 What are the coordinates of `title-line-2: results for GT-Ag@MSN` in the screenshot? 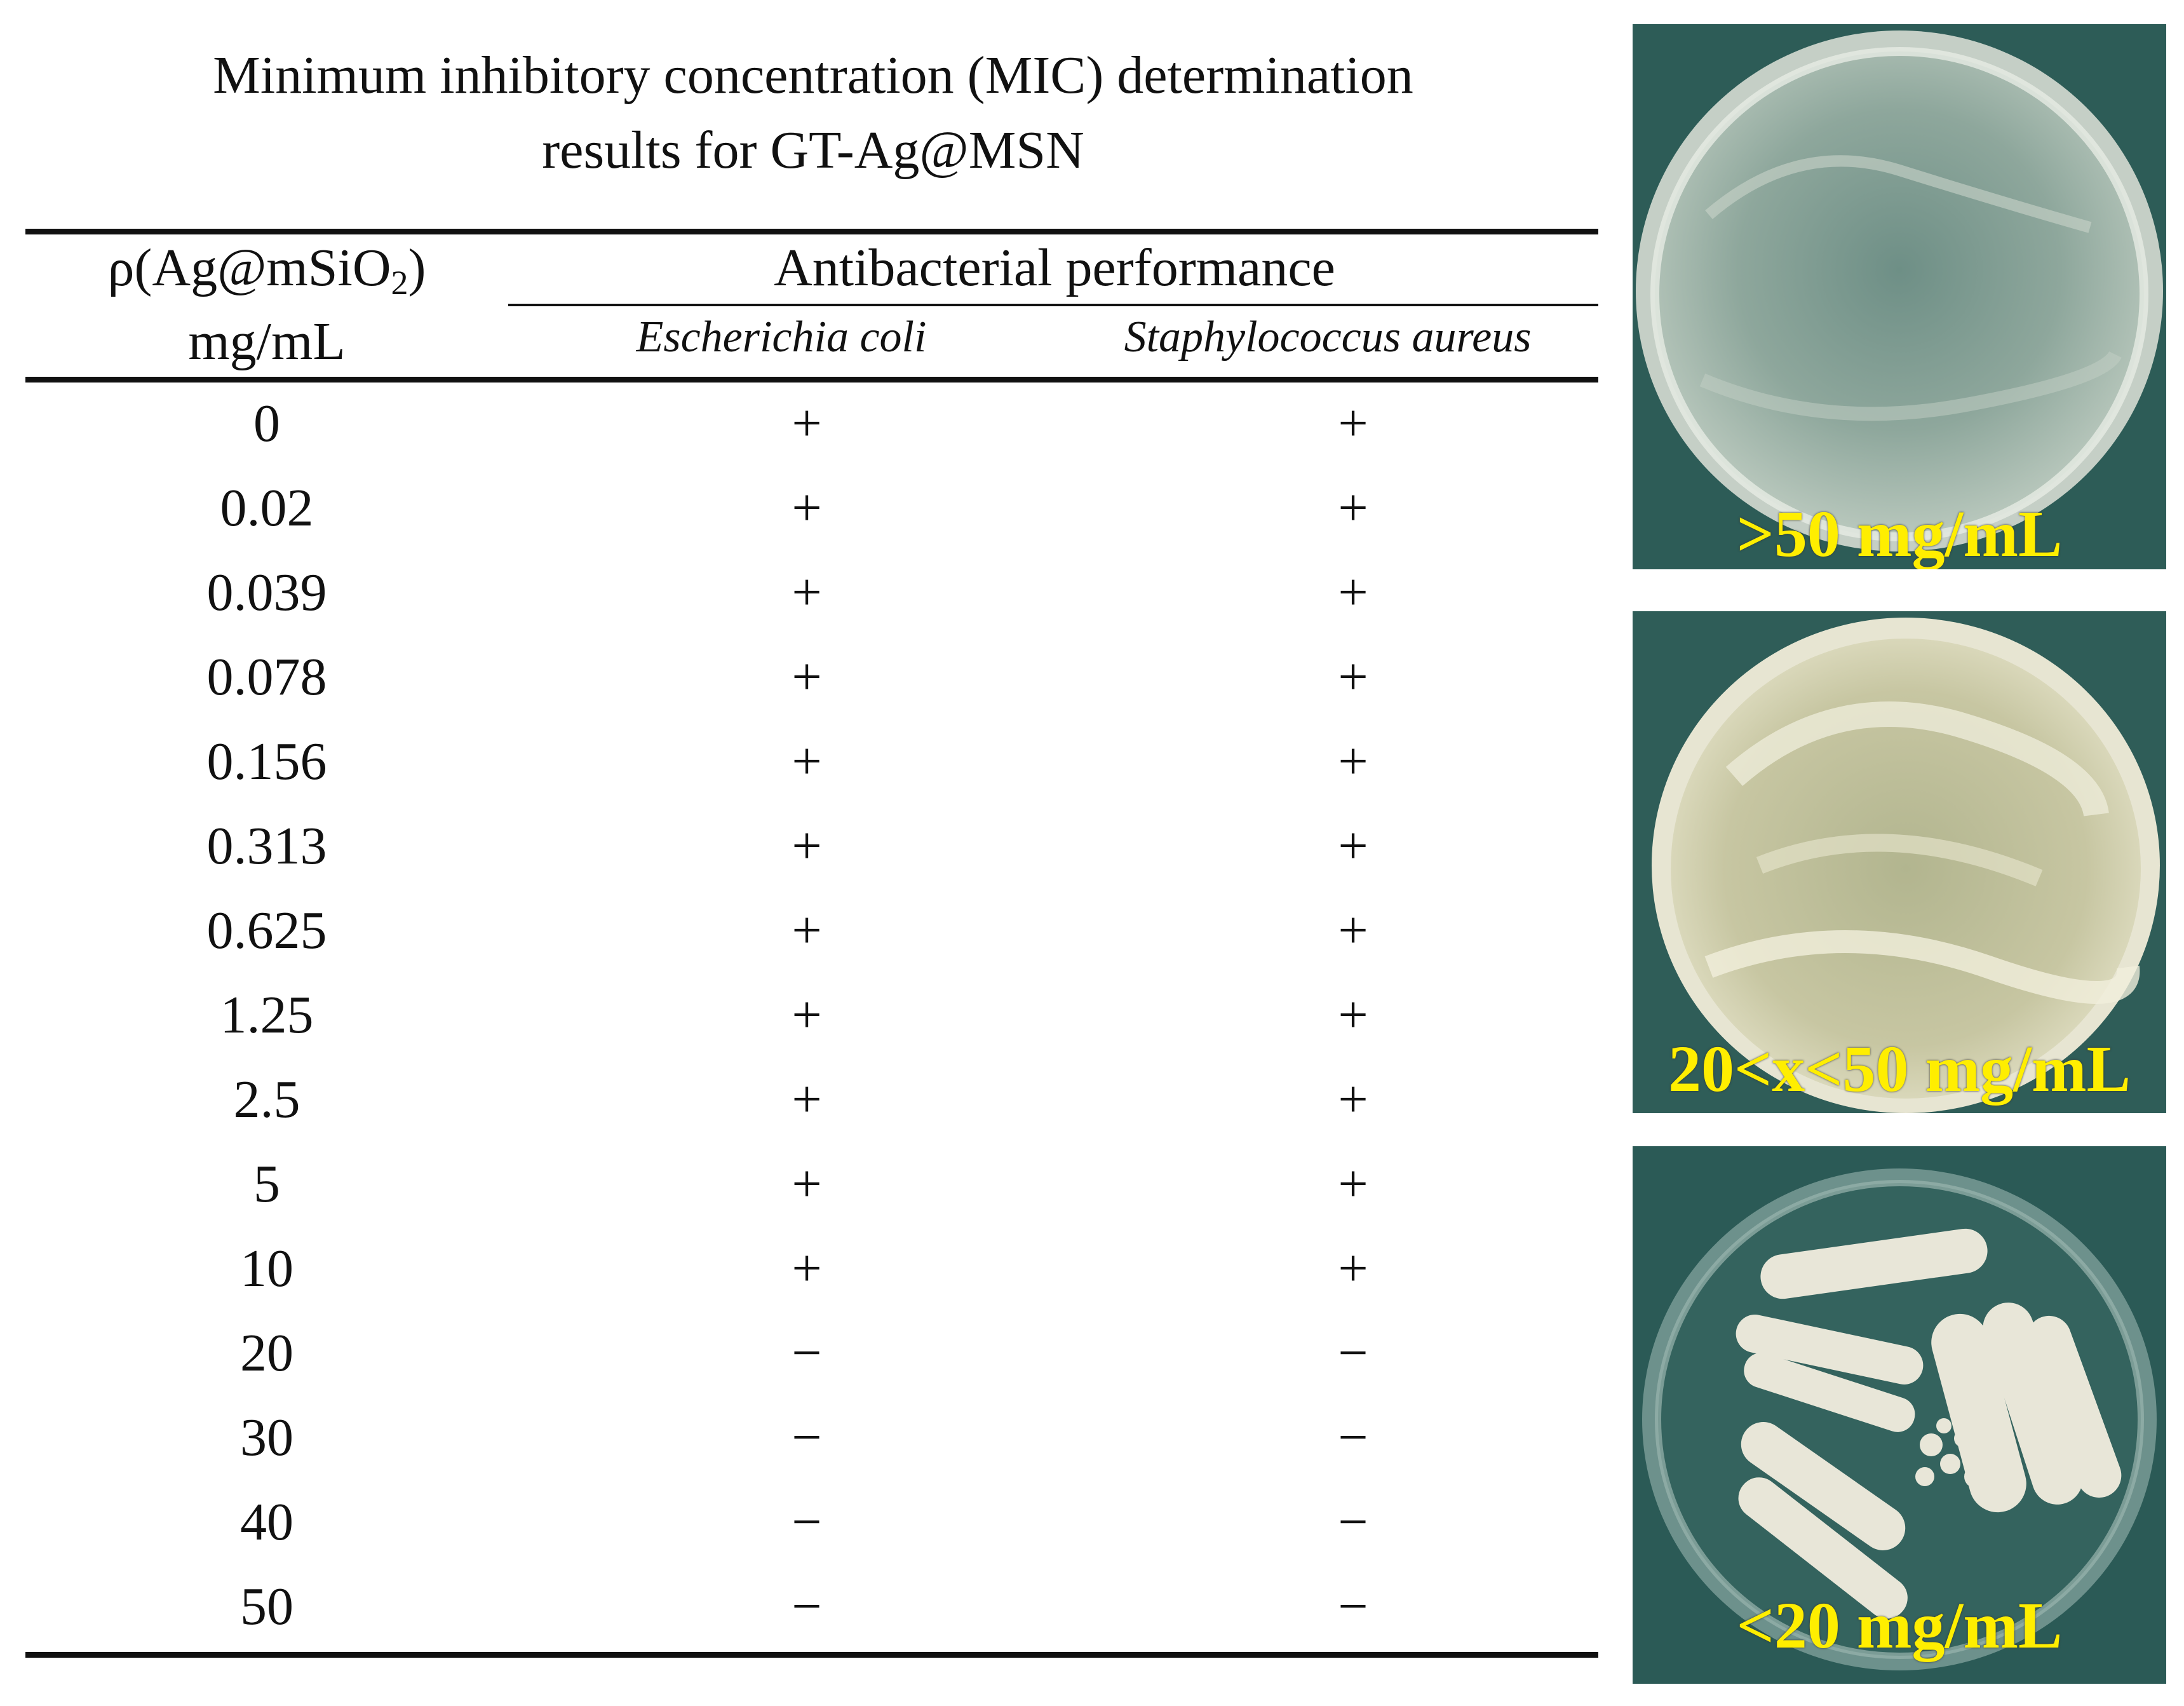 It's located at (813, 150).